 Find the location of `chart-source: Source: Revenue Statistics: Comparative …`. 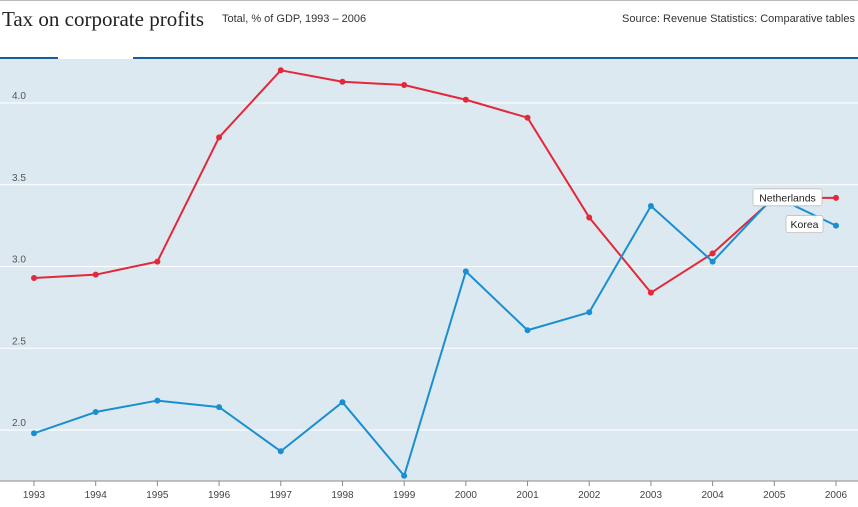

chart-source: Source: Revenue Statistics: Comparative … is located at coordinates (738, 19).